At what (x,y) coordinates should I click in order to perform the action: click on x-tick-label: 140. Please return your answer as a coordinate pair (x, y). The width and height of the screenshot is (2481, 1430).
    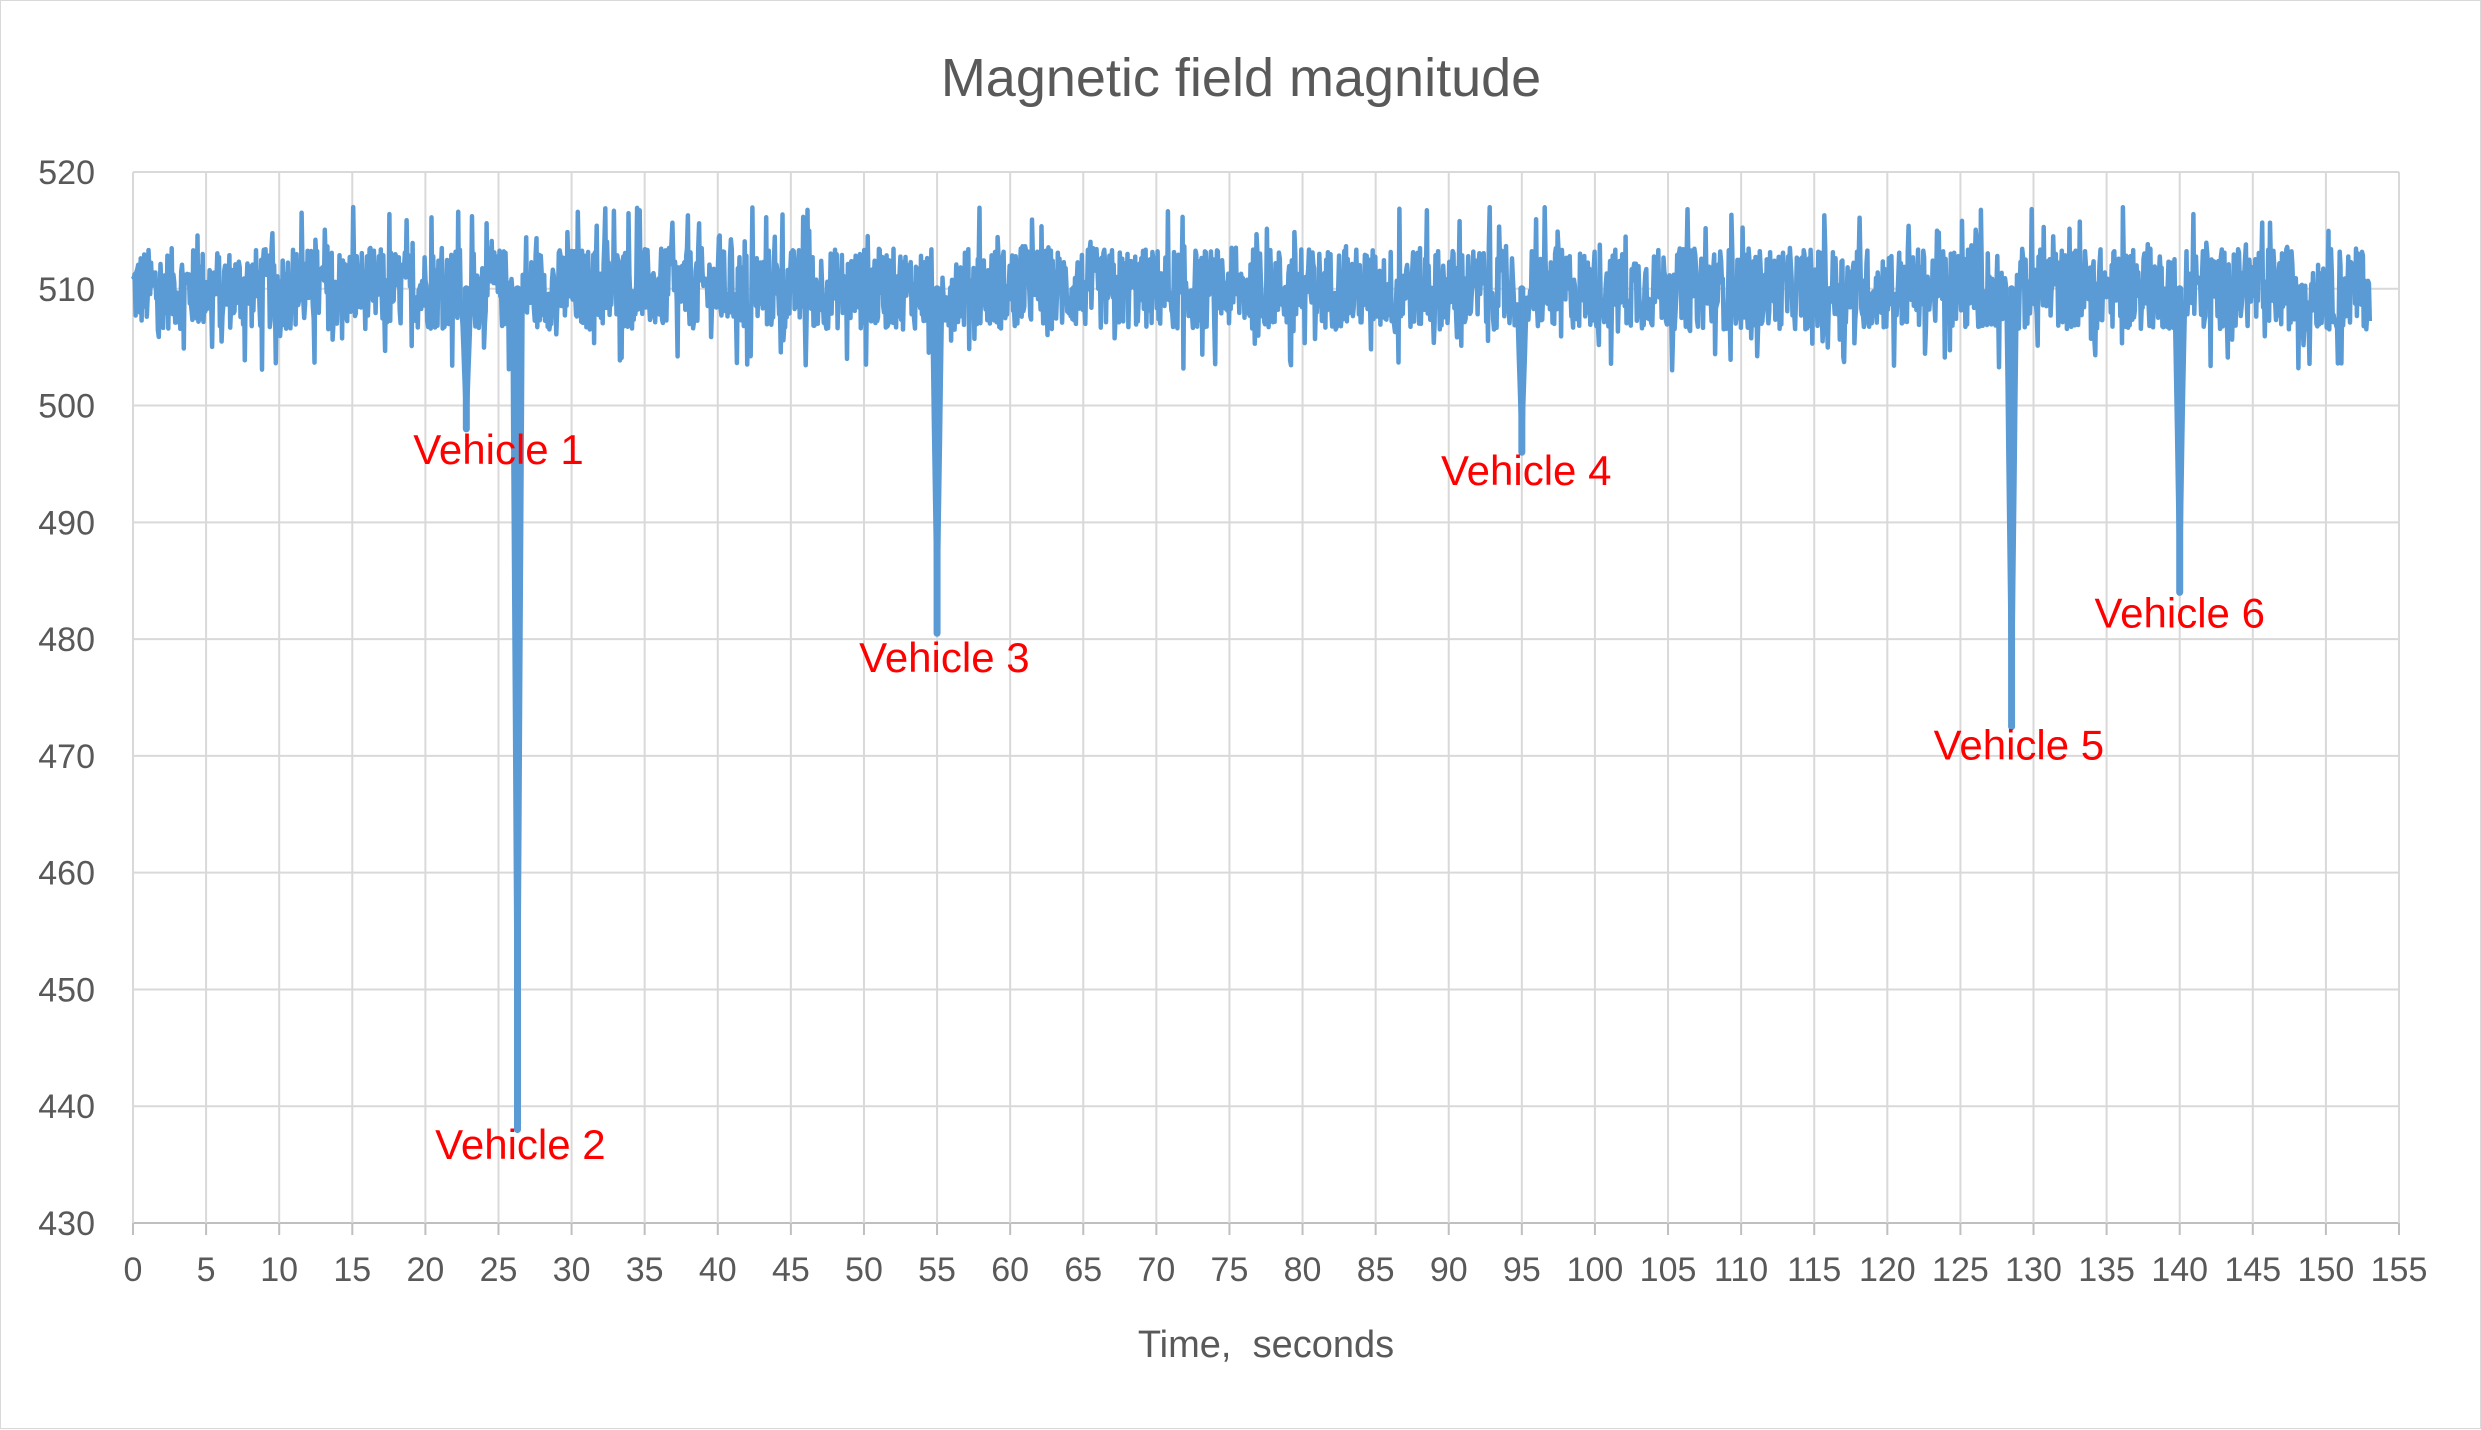
    Looking at the image, I should click on (2179, 1270).